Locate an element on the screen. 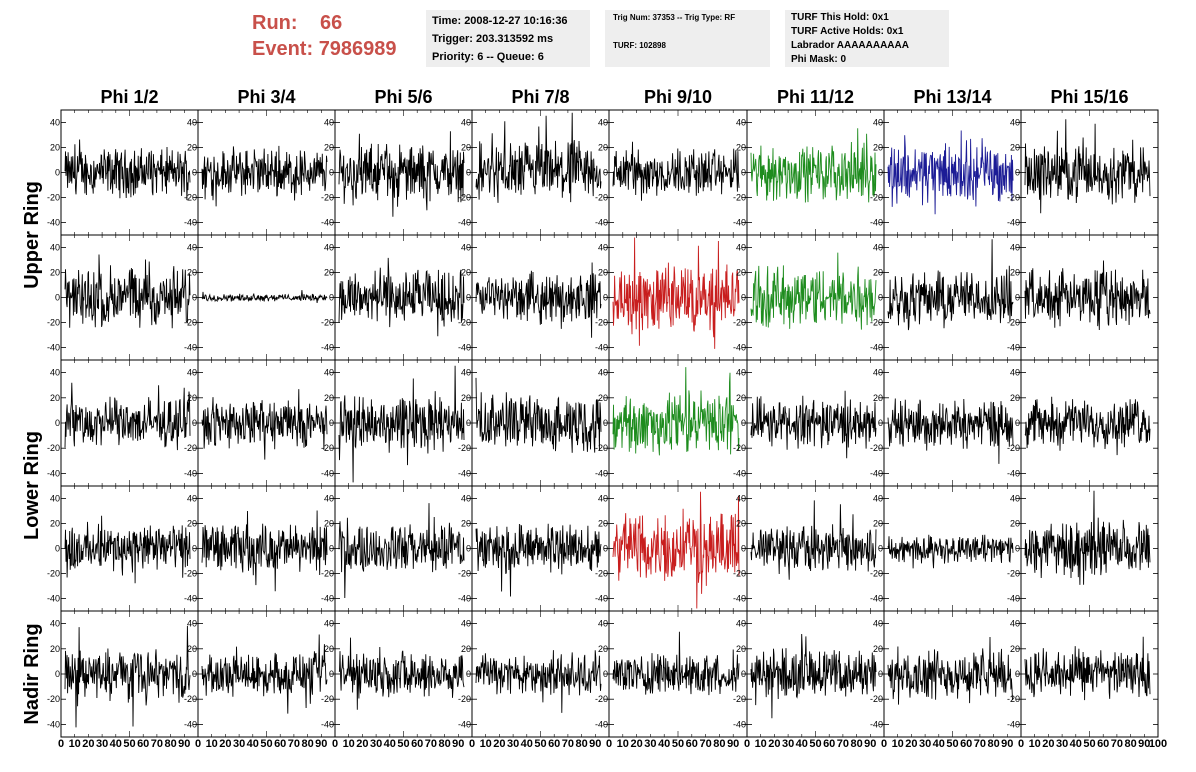 This screenshot has height=772, width=1196. x-tick-label: 50 is located at coordinates (815, 744).